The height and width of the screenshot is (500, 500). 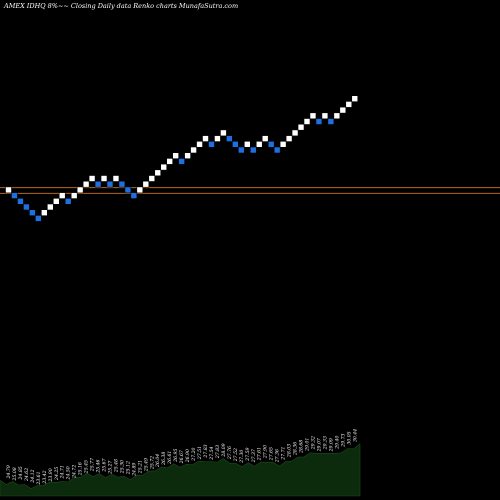 What do you see at coordinates (170, 458) in the screenshot?
I see `price-label: 26.61` at bounding box center [170, 458].